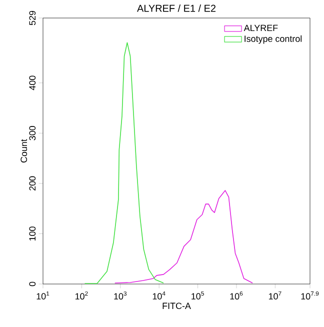 This screenshot has height=327, width=324. I want to click on legend-label: ALYREF, so click(261, 28).